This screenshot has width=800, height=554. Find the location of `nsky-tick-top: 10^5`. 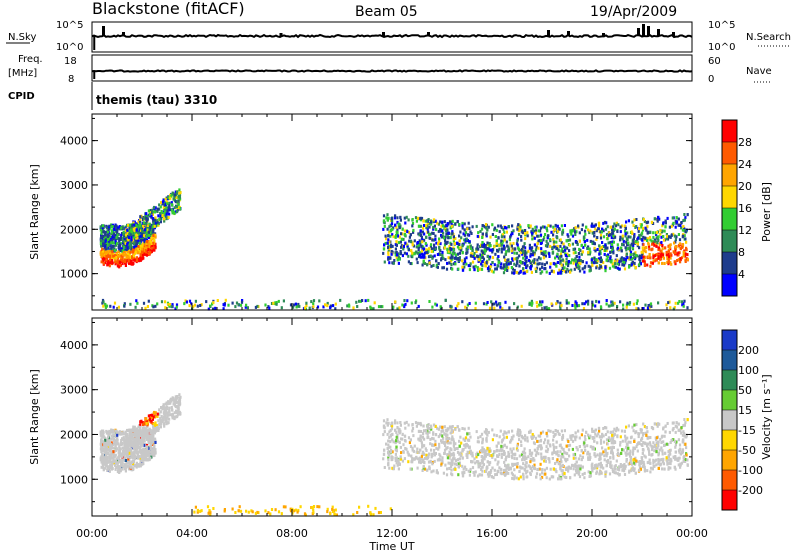

nsky-tick-top: 10^5 is located at coordinates (69, 25).